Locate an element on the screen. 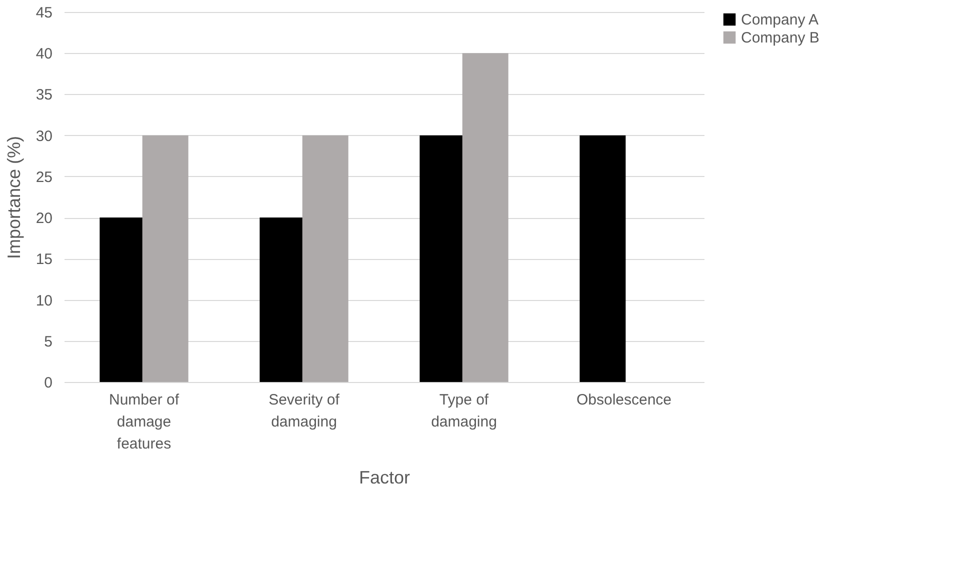  x-axis-title: Factor is located at coordinates (384, 478).